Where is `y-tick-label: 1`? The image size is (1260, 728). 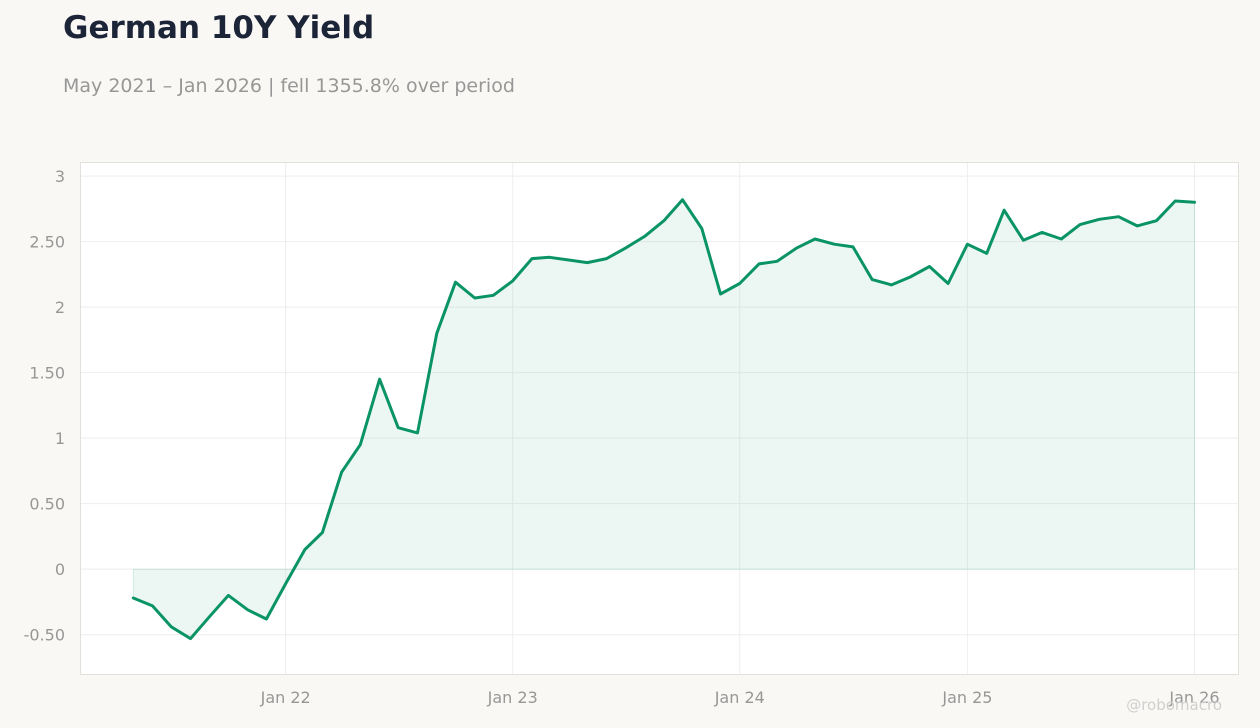
y-tick-label: 1 is located at coordinates (60, 438).